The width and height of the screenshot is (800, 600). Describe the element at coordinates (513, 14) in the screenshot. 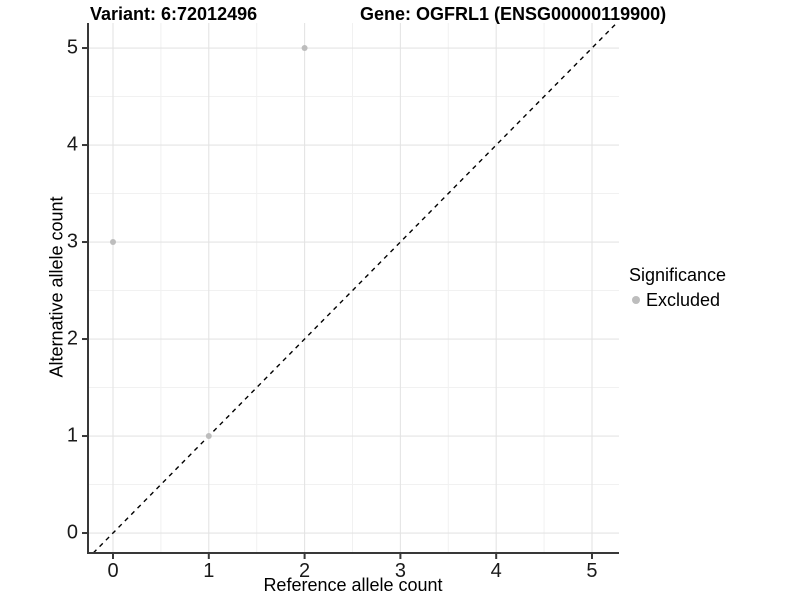

I see `plot-title-gene: Gene: OGFRL1 (ENSG00000119900)` at that location.